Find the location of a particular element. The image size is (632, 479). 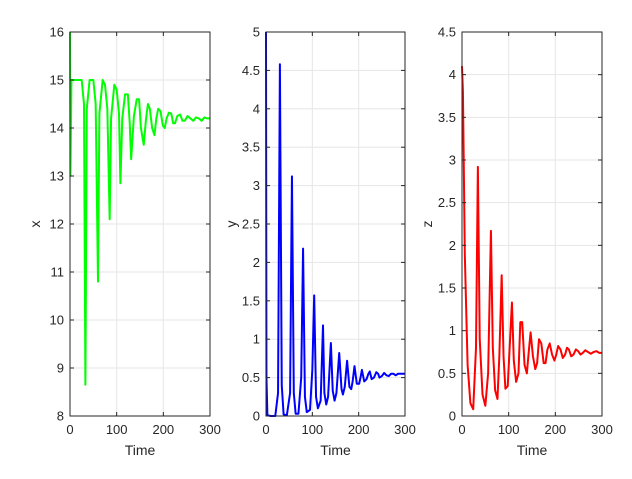

y-tick-label: 11 is located at coordinates (58, 272).